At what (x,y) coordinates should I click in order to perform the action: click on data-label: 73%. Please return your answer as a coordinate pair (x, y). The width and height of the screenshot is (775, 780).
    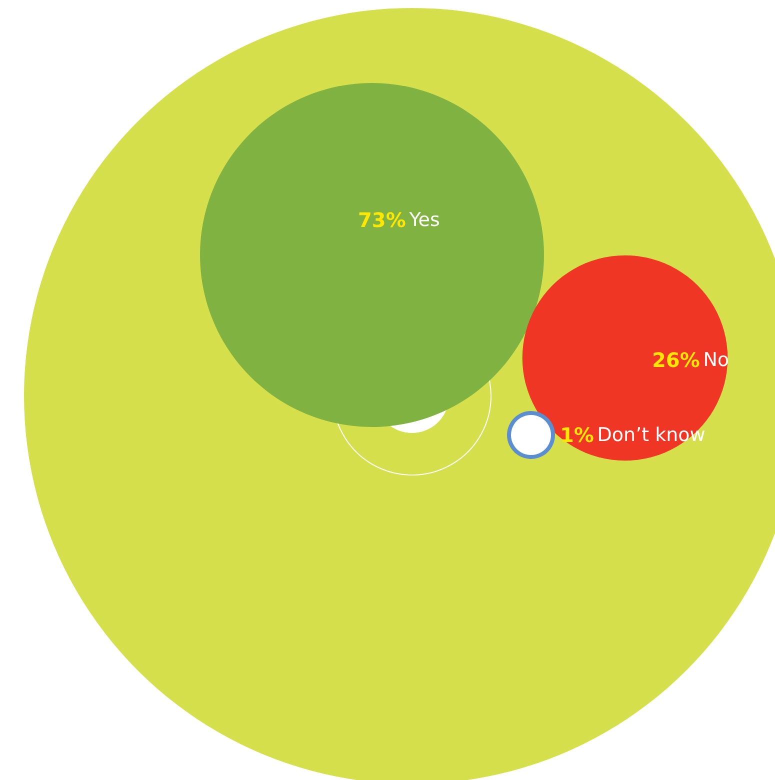
    Looking at the image, I should click on (382, 220).